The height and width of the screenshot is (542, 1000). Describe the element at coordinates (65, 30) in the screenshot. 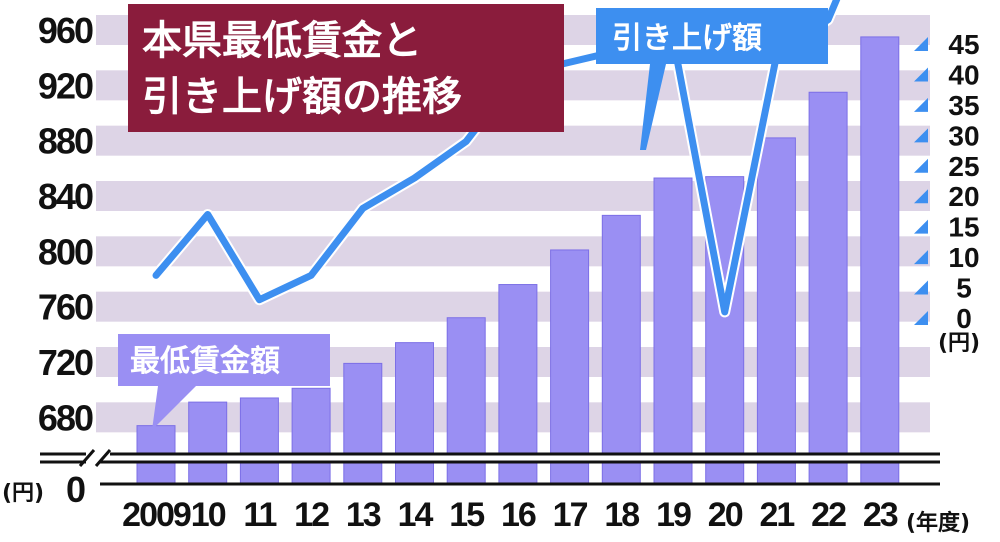

I see `left-tick-960: 960` at that location.